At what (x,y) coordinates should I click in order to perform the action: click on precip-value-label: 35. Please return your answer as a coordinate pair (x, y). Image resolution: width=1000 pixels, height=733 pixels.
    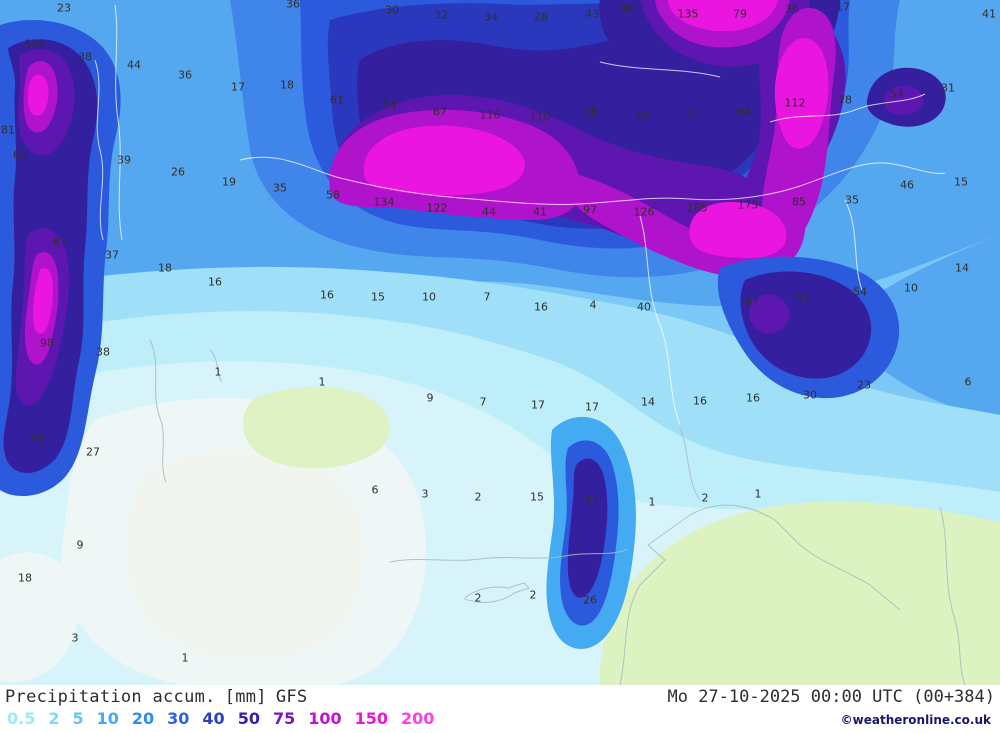
    Looking at the image, I should click on (280, 188).